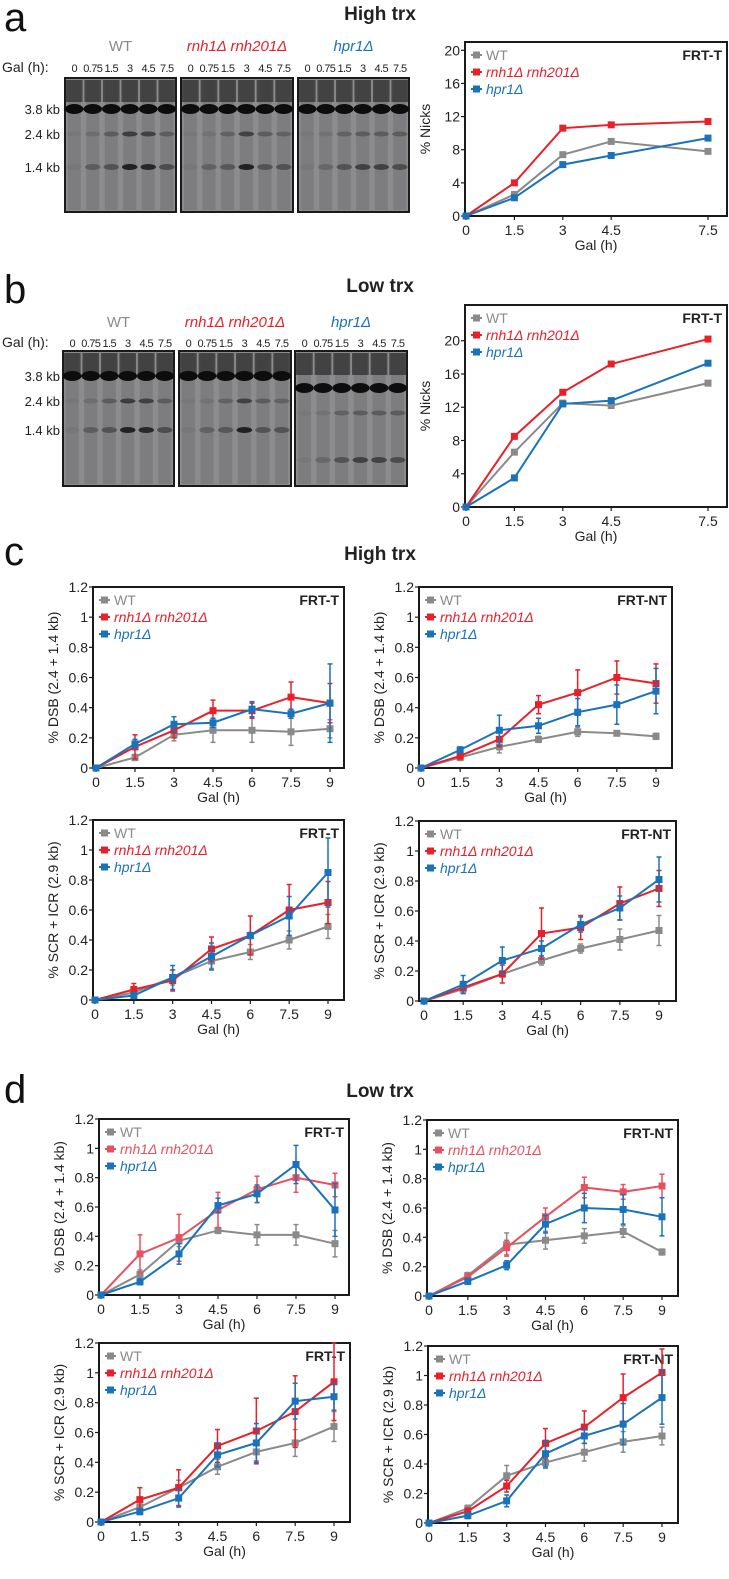 Image resolution: width=729 pixels, height=1579 pixels. Describe the element at coordinates (118, 322) in the screenshot. I see `strain-label: WT` at that location.